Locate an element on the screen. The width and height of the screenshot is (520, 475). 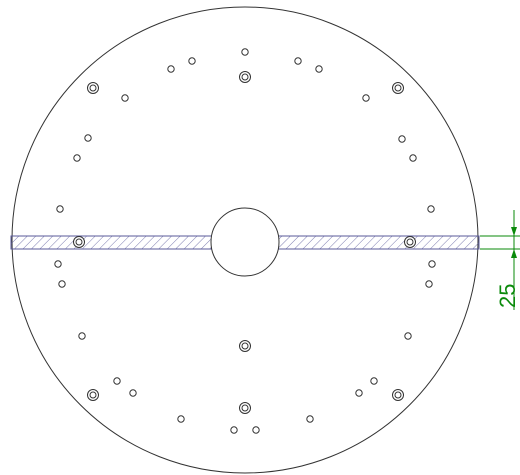
arrowhead-bottom is located at coordinates (514, 253).